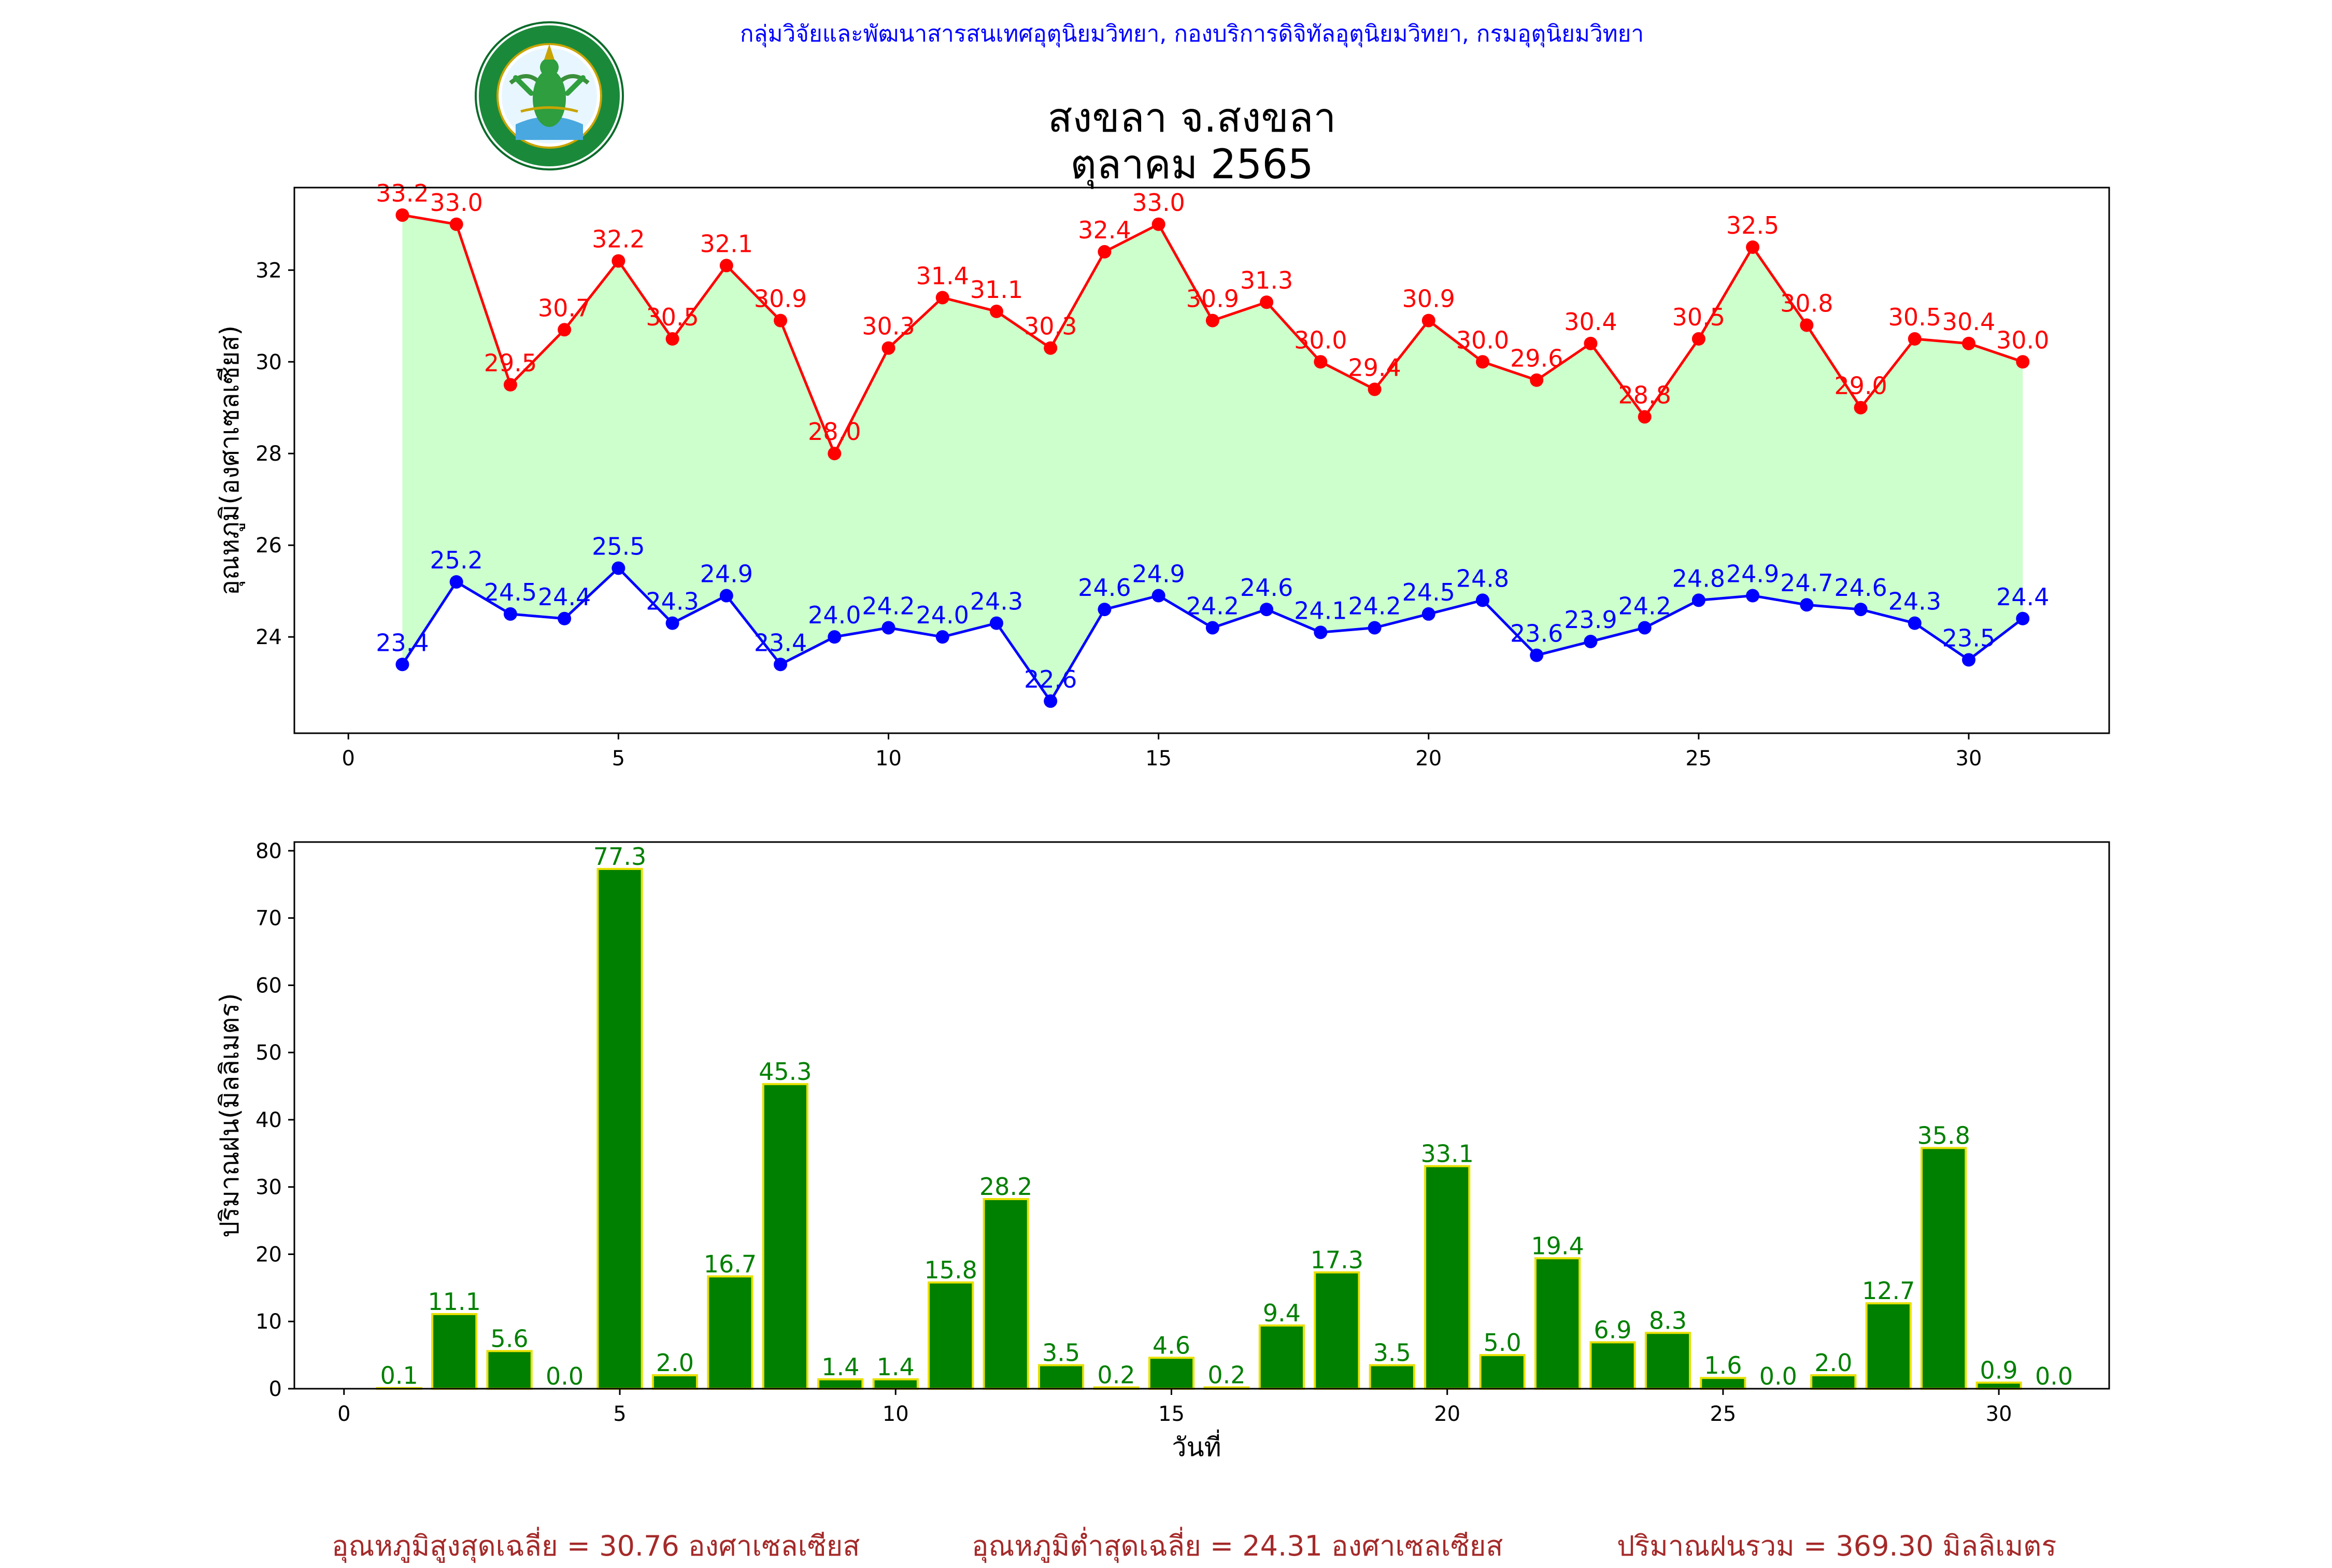  Describe the element at coordinates (1320, 610) in the screenshot. I see `min-temp-data-label: 24.1` at that location.